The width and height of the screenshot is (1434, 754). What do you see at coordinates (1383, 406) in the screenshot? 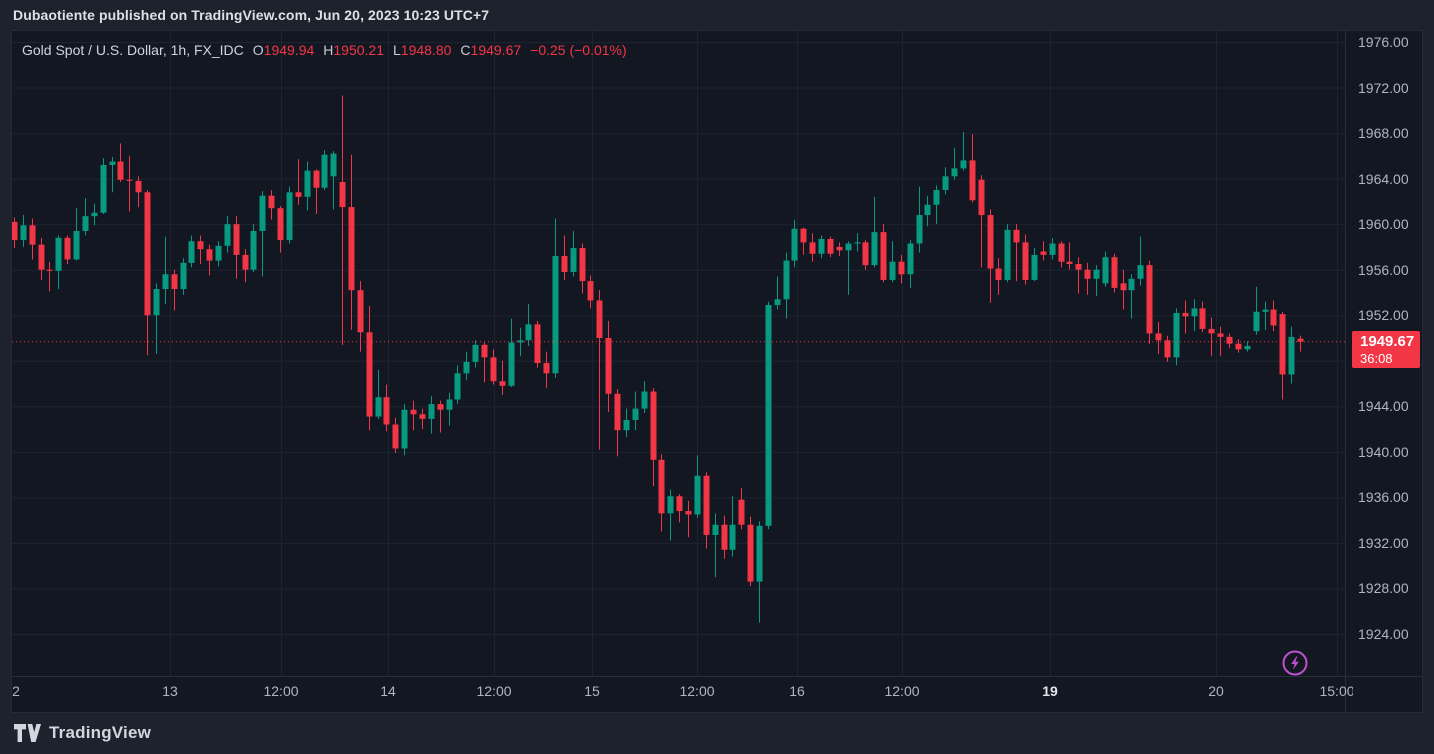
I see `price-axis-label: 1944.00` at bounding box center [1383, 406].